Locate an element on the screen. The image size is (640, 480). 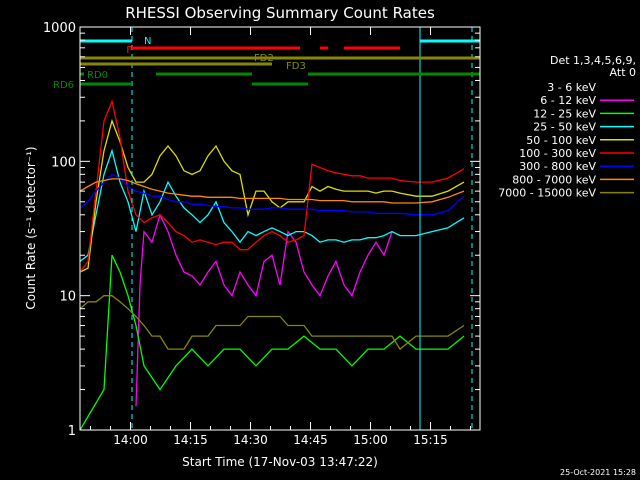
render-timestamp: 25-Oct-2021 15:28 is located at coordinates (598, 472).